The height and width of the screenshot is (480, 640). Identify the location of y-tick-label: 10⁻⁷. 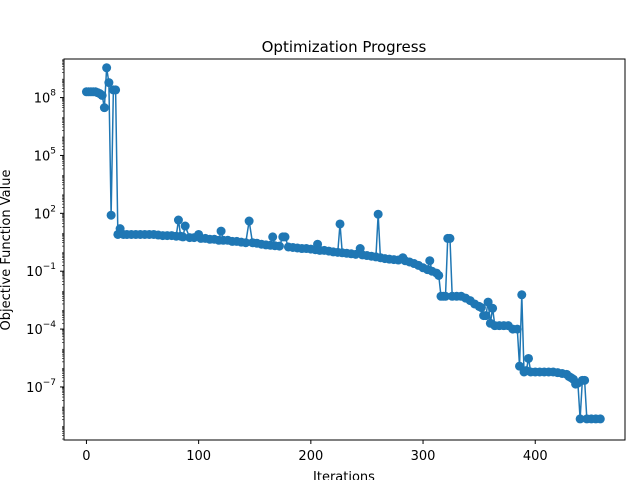
(41, 387).